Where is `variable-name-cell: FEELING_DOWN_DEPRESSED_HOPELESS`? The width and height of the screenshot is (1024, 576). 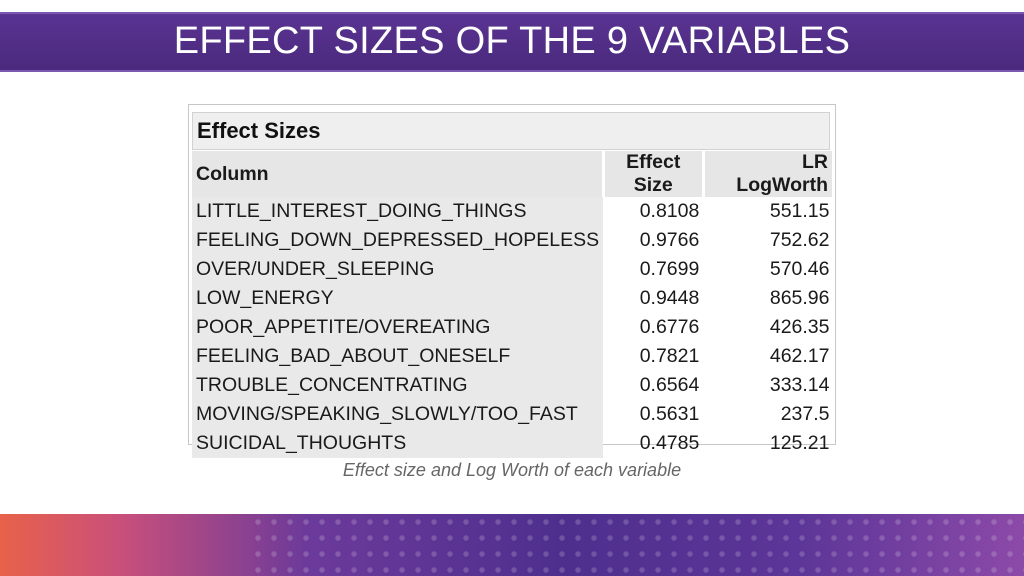 variable-name-cell: FEELING_DOWN_DEPRESSED_HOPELESS is located at coordinates (398, 240).